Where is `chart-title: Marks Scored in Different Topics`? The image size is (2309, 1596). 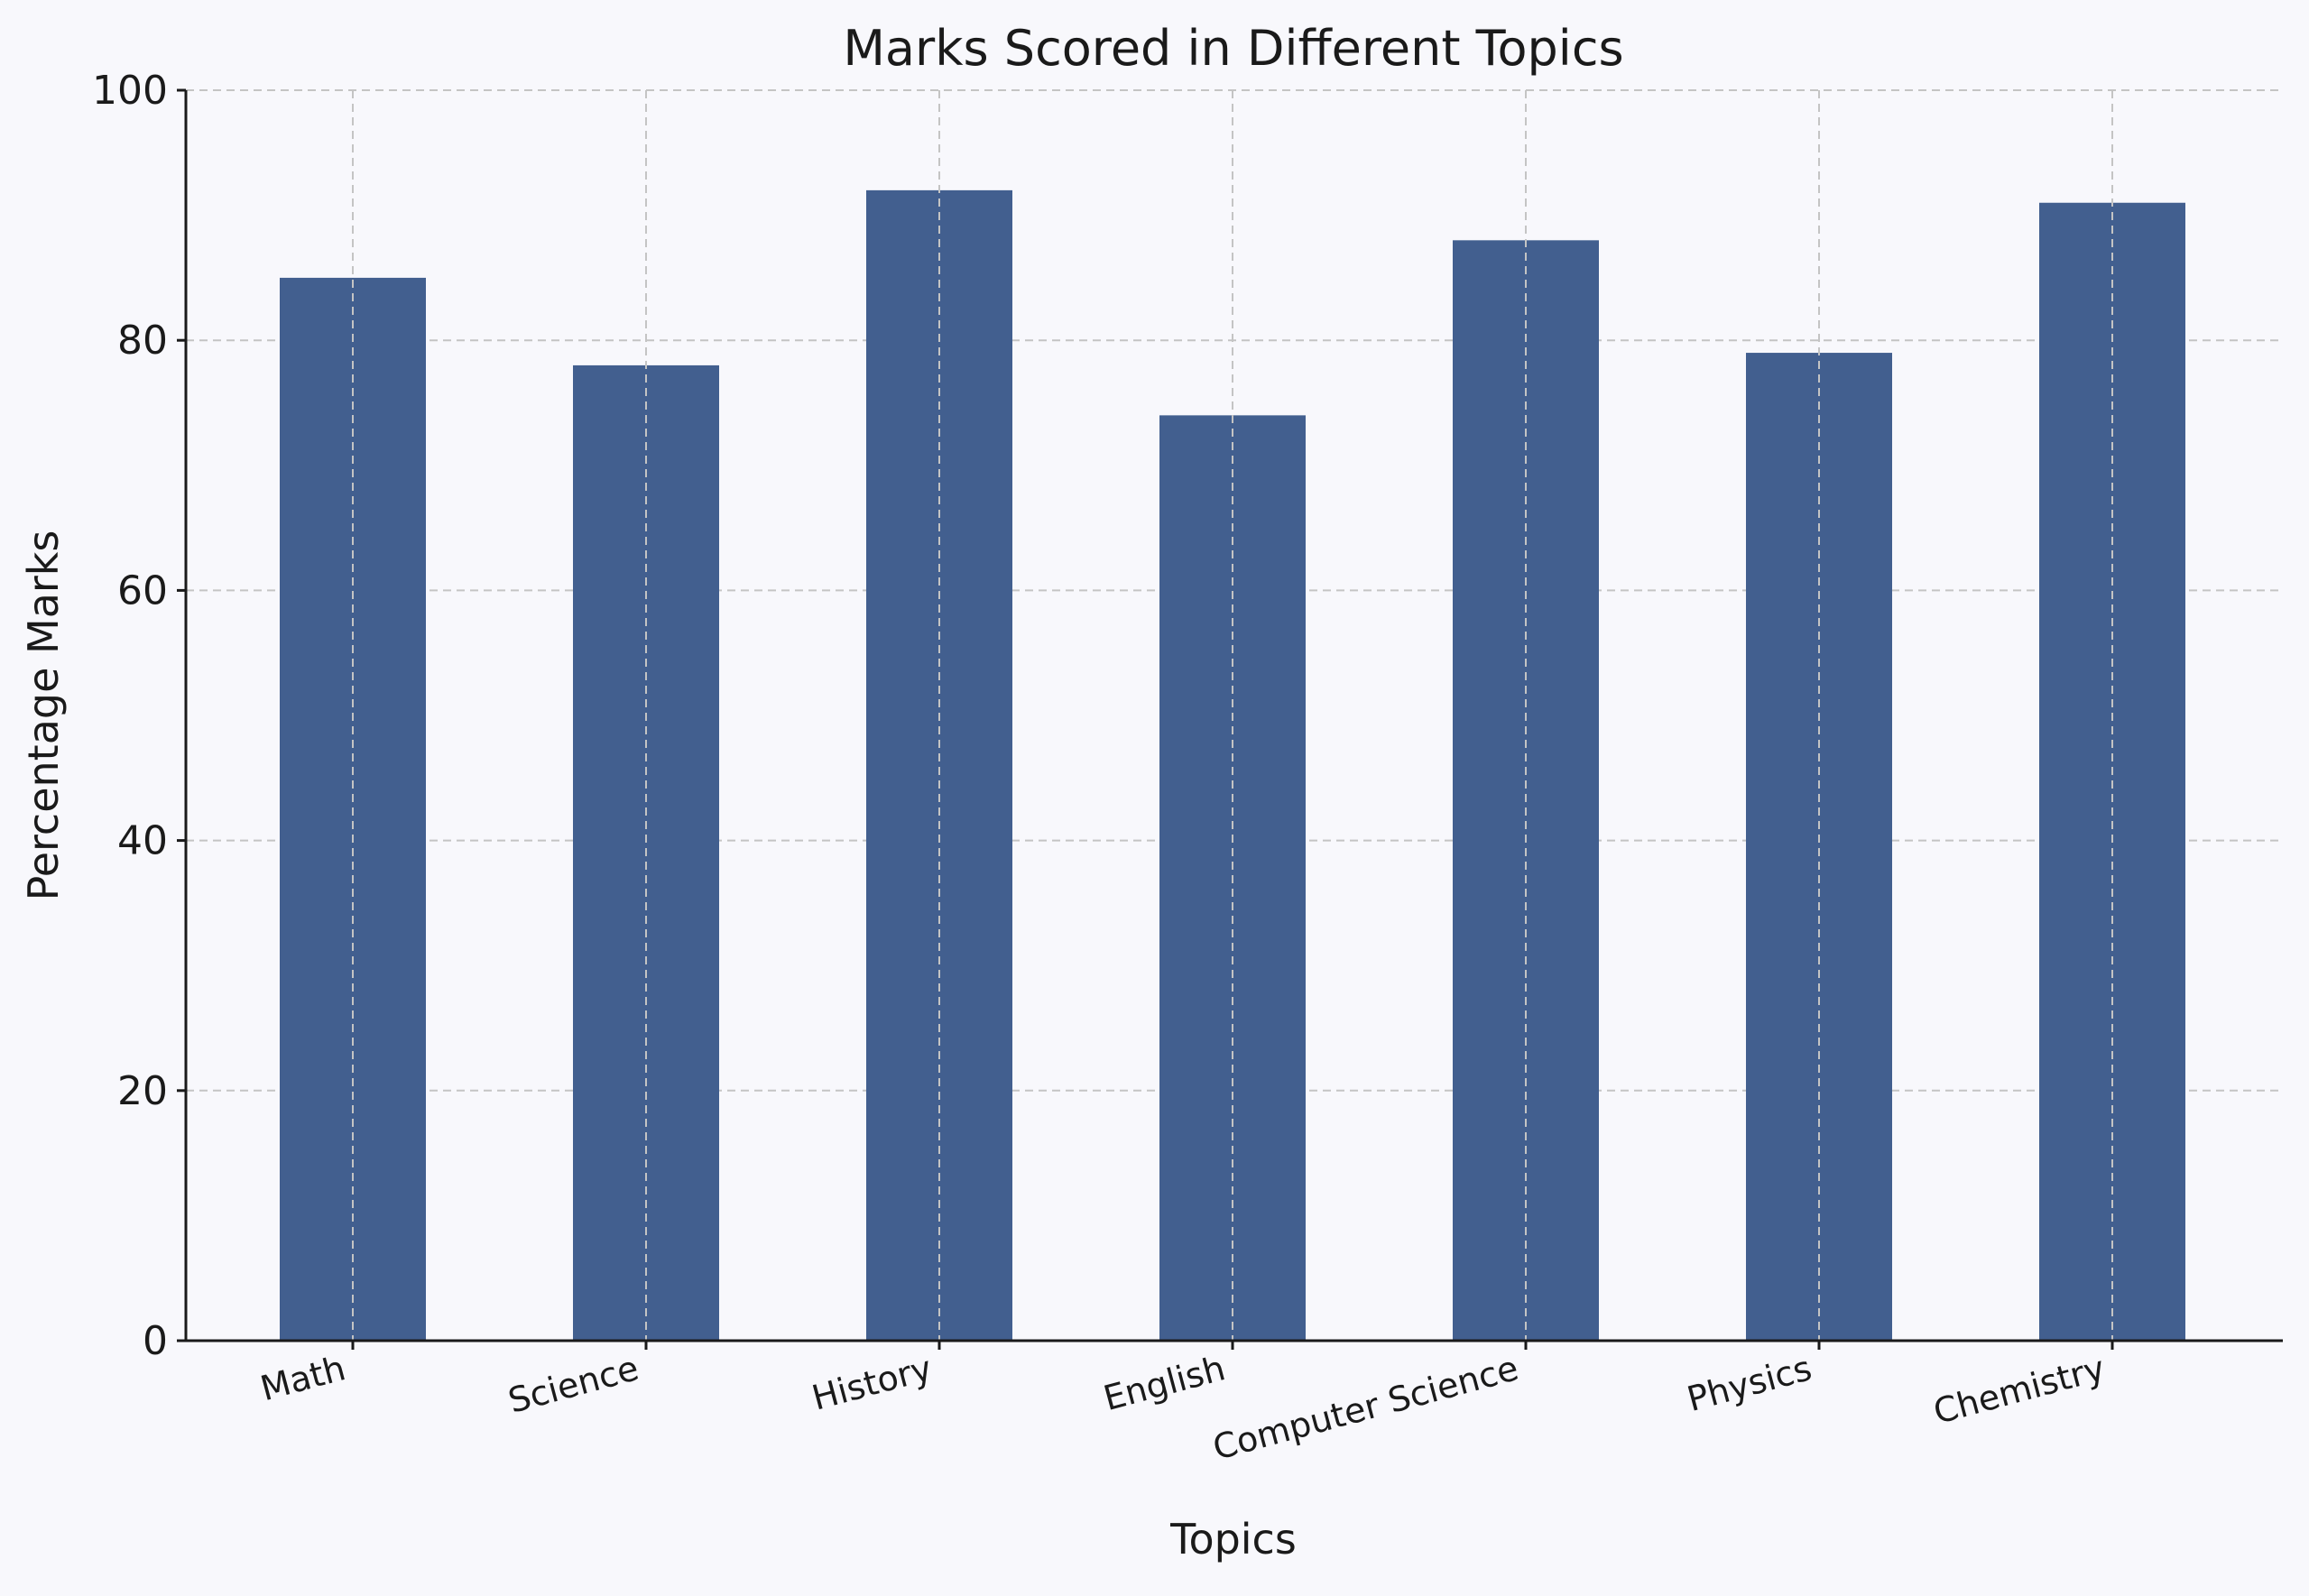
chart-title: Marks Scored in Different Topics is located at coordinates (1233, 48).